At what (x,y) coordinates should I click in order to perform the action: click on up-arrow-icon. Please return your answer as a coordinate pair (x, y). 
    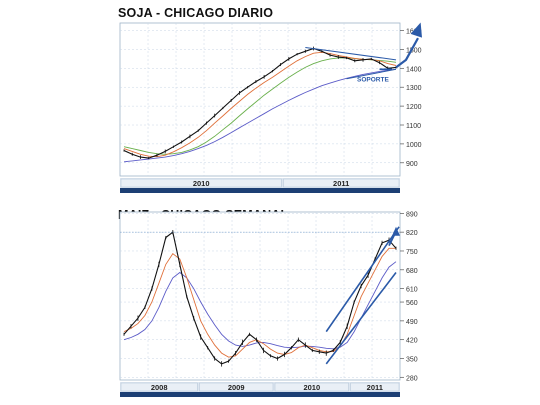
    Looking at the image, I should click on (407, 53).